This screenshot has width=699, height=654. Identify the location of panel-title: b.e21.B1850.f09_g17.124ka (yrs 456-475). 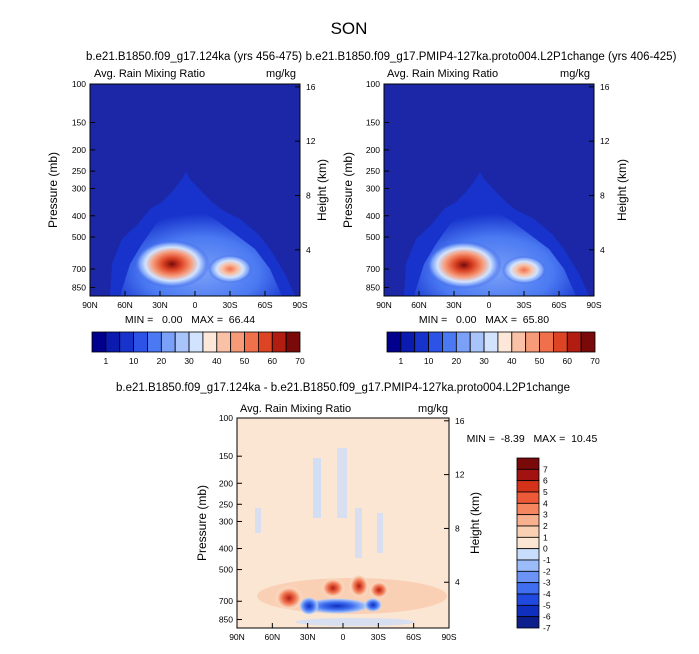
(194, 57).